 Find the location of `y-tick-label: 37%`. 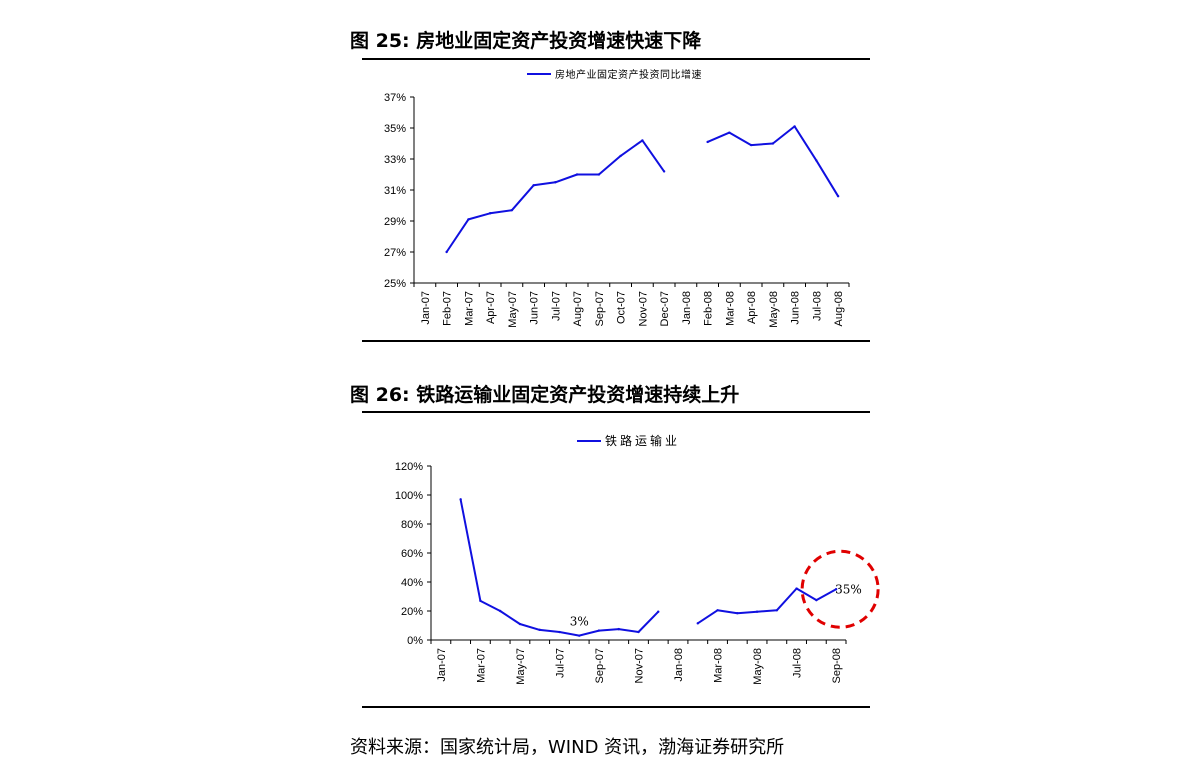

y-tick-label: 37% is located at coordinates (395, 98).